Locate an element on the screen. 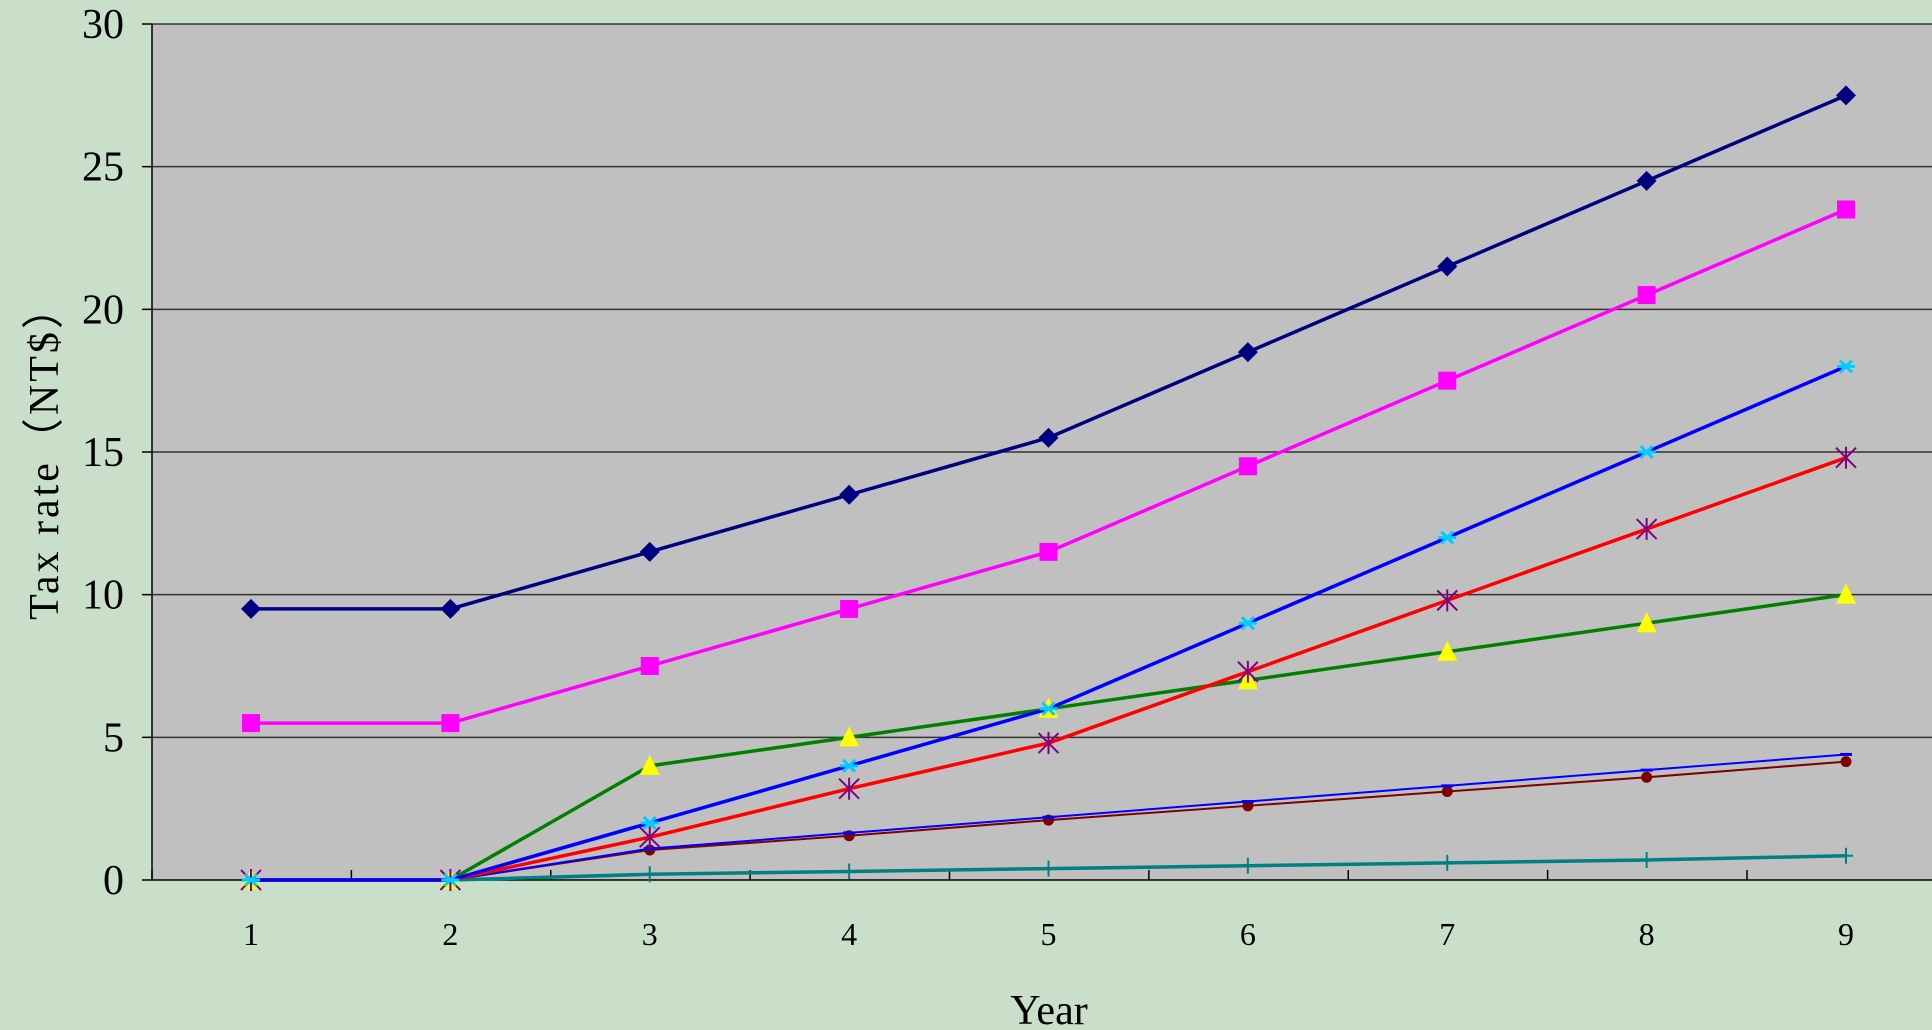 The height and width of the screenshot is (1030, 1932). y-tick-label: 25 is located at coordinates (103, 168).